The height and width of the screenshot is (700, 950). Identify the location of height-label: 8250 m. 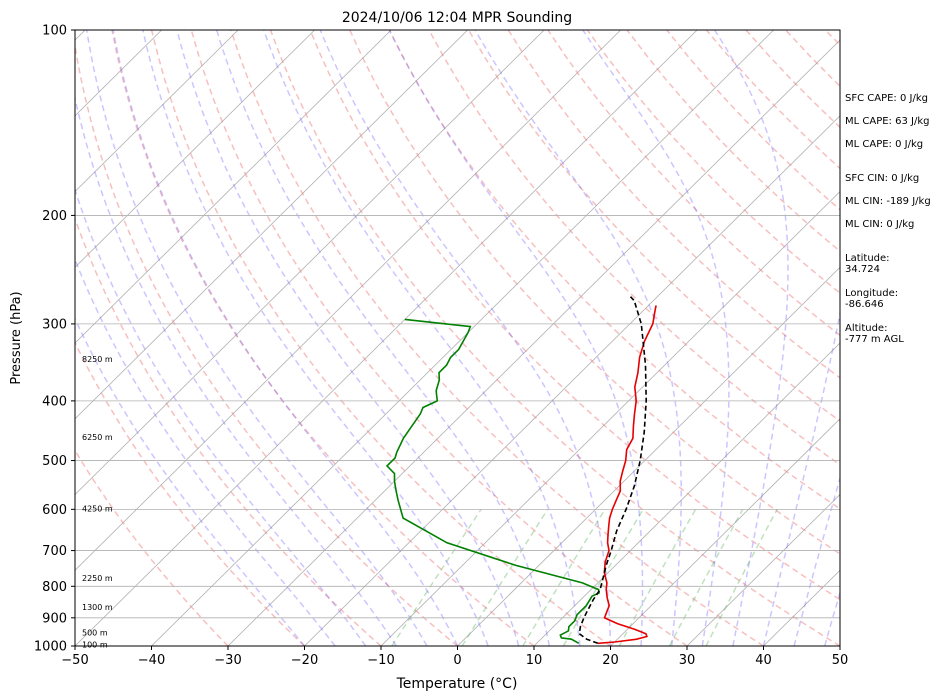
(97, 359).